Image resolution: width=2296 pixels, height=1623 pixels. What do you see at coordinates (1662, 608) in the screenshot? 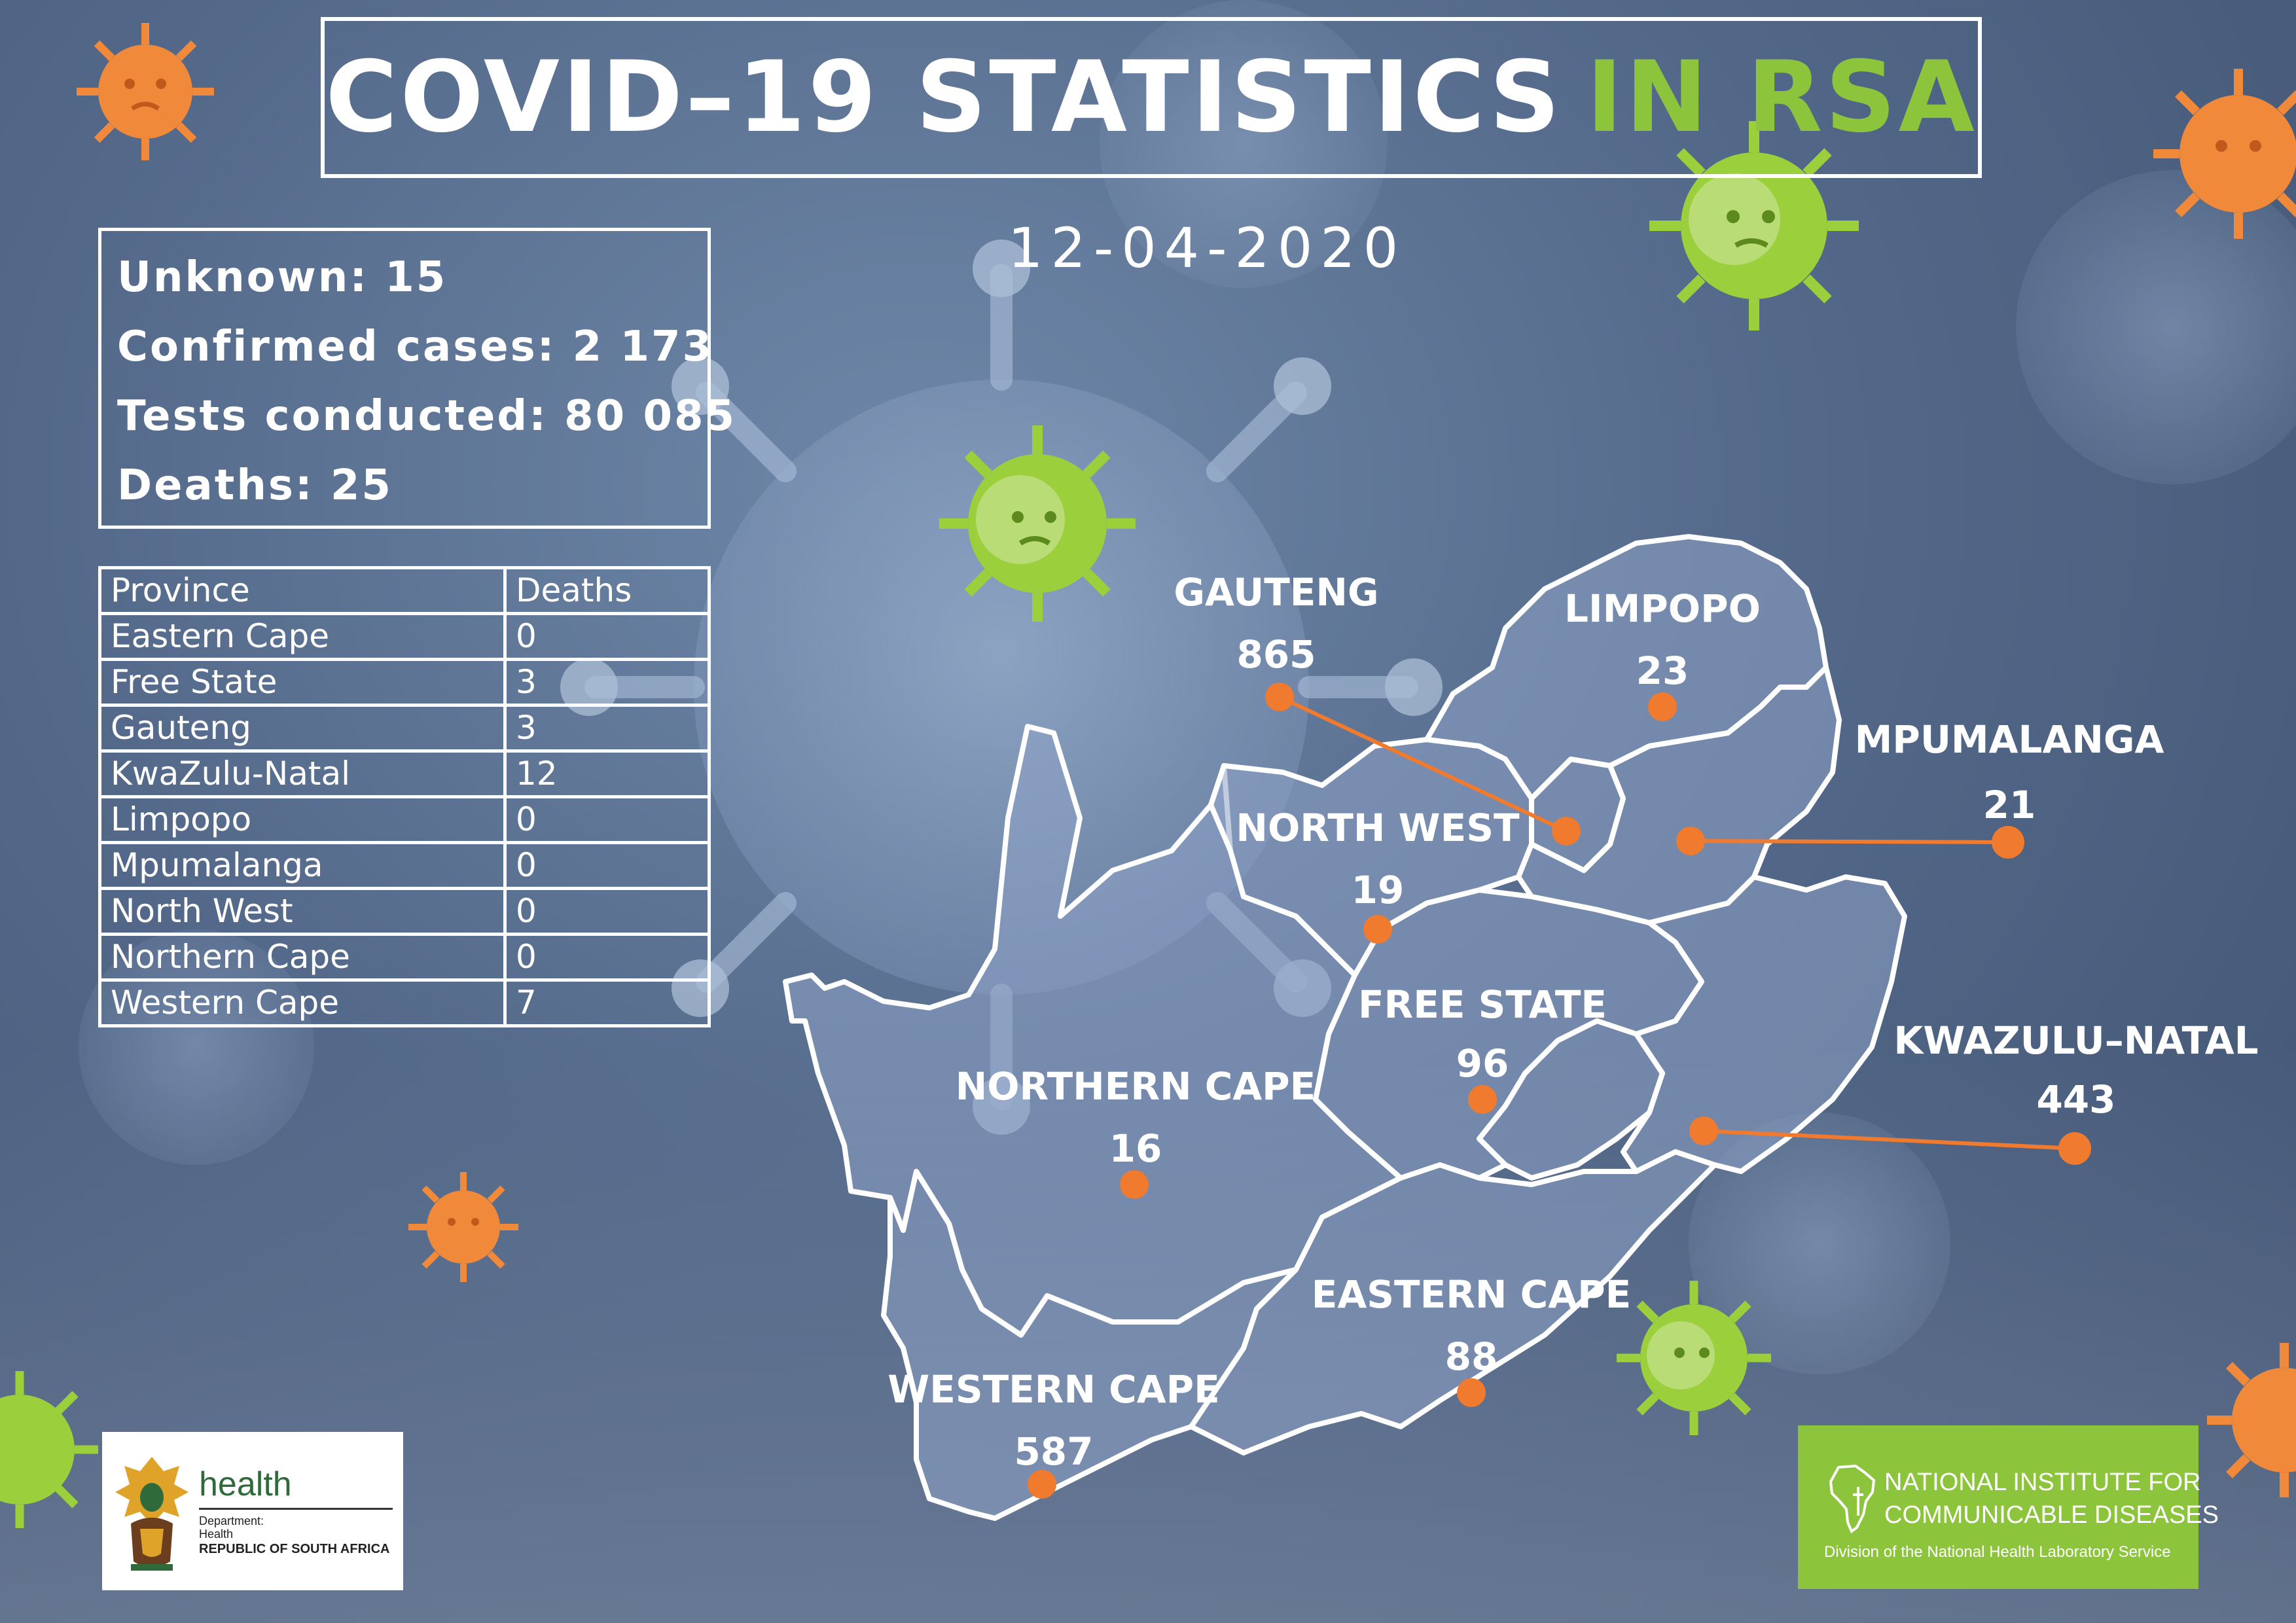
I see `limpopo-label: LIMPOPO` at bounding box center [1662, 608].